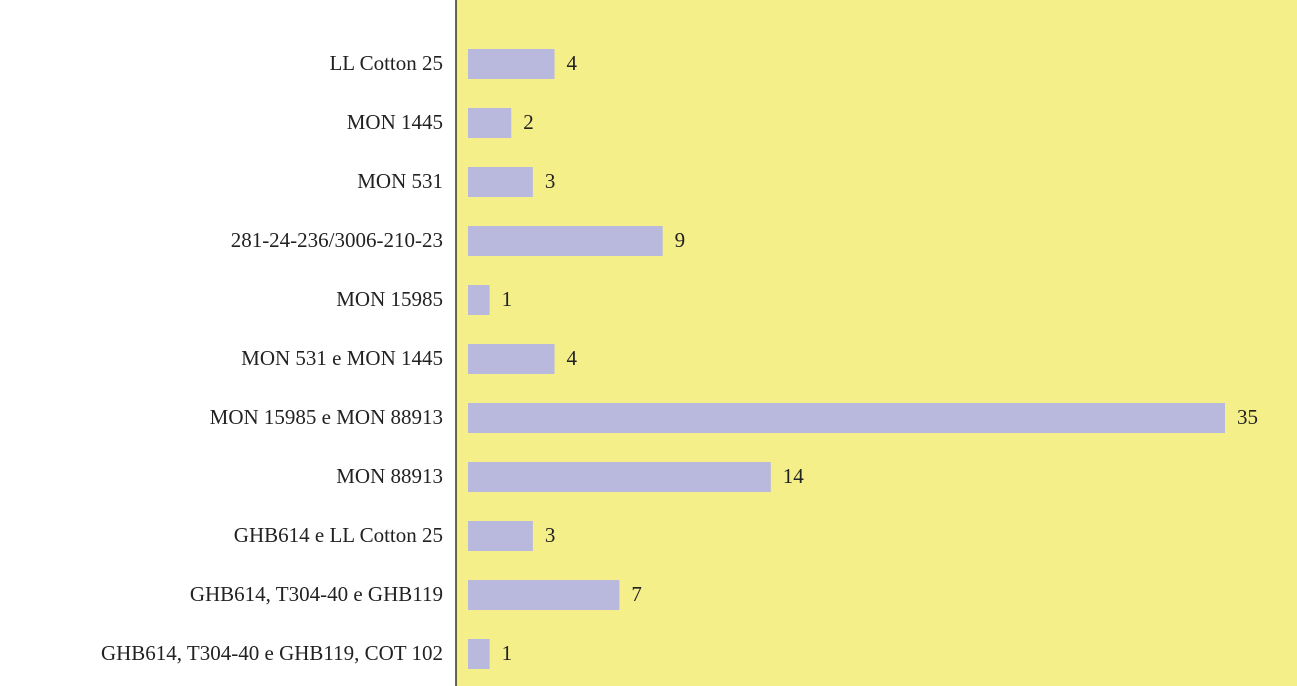  What do you see at coordinates (342, 358) in the screenshot?
I see `y-tick-label: MON 531 e MON 1445` at bounding box center [342, 358].